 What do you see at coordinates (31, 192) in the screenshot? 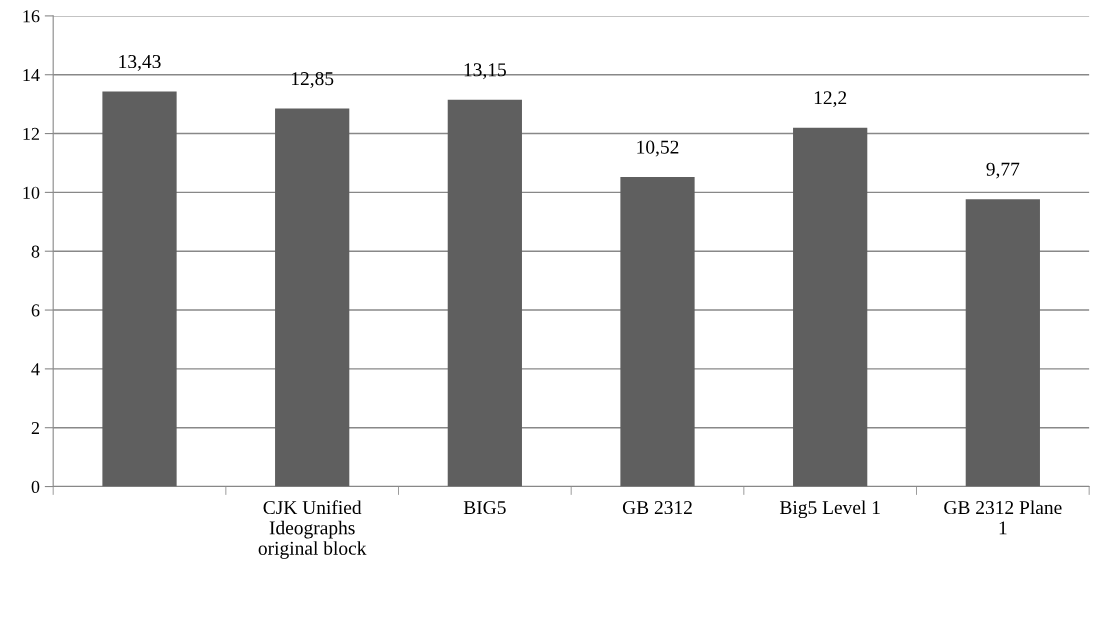
I see `y-tick-label: 10` at bounding box center [31, 192].